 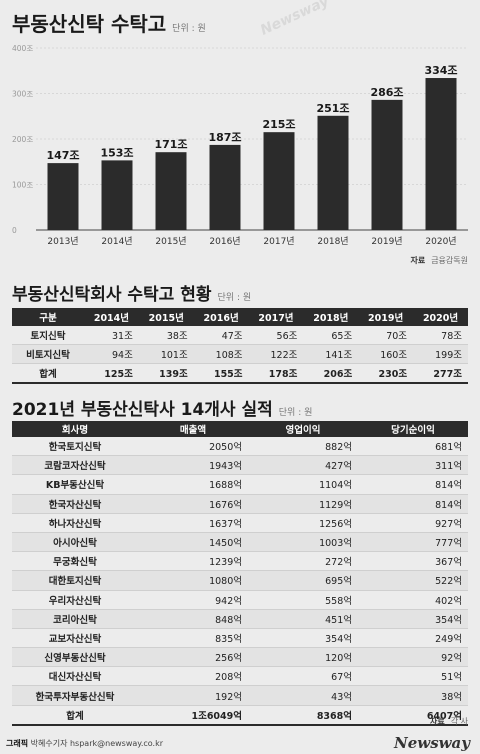 I want to click on table2-header-cell: 회사명, so click(x=75, y=429).